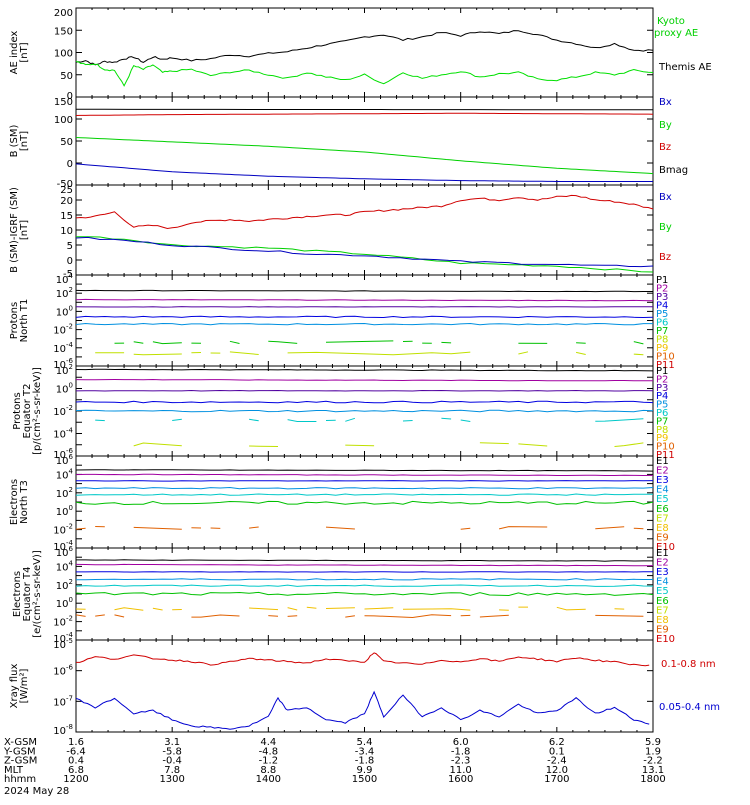 This screenshot has height=805, width=750. I want to click on y-axis-label: B (SM)[nT], so click(19, 140).